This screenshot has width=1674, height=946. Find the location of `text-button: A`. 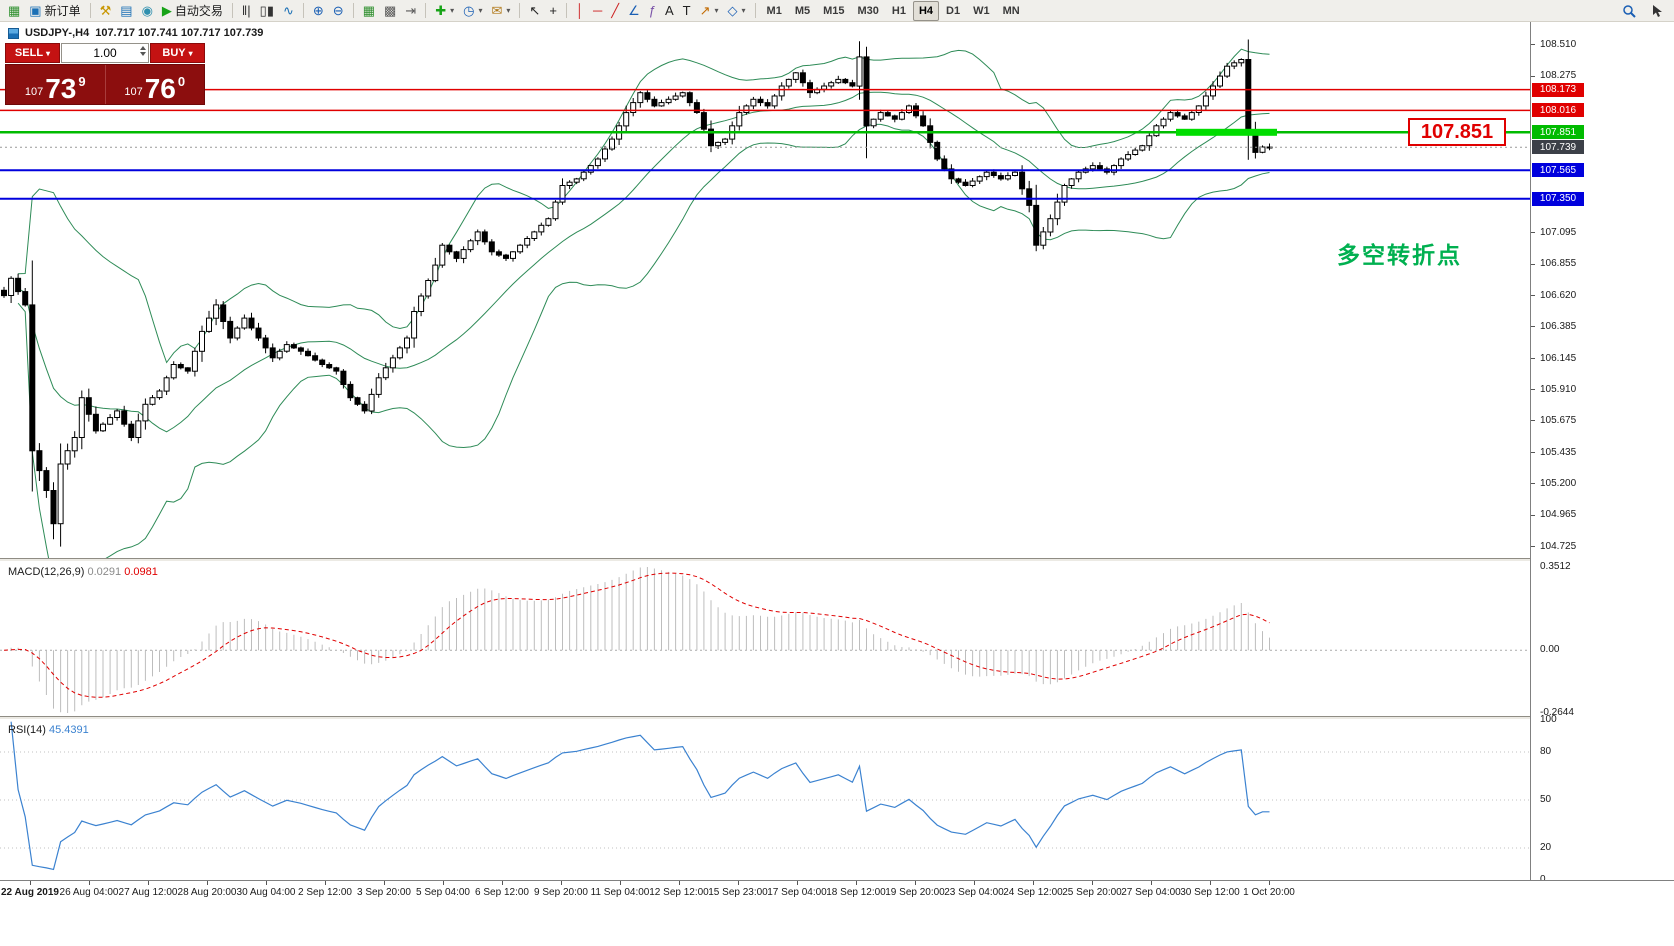

text-button: A is located at coordinates (669, 11).